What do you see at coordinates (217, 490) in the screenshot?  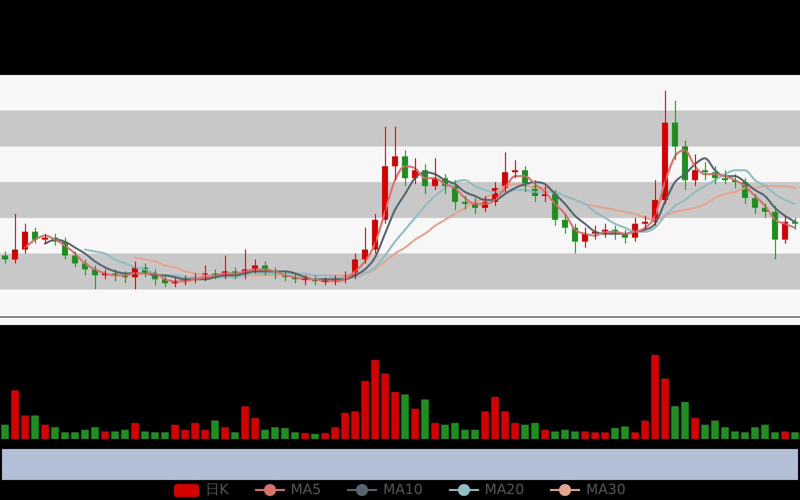 I see `legend-label: 日K` at bounding box center [217, 490].